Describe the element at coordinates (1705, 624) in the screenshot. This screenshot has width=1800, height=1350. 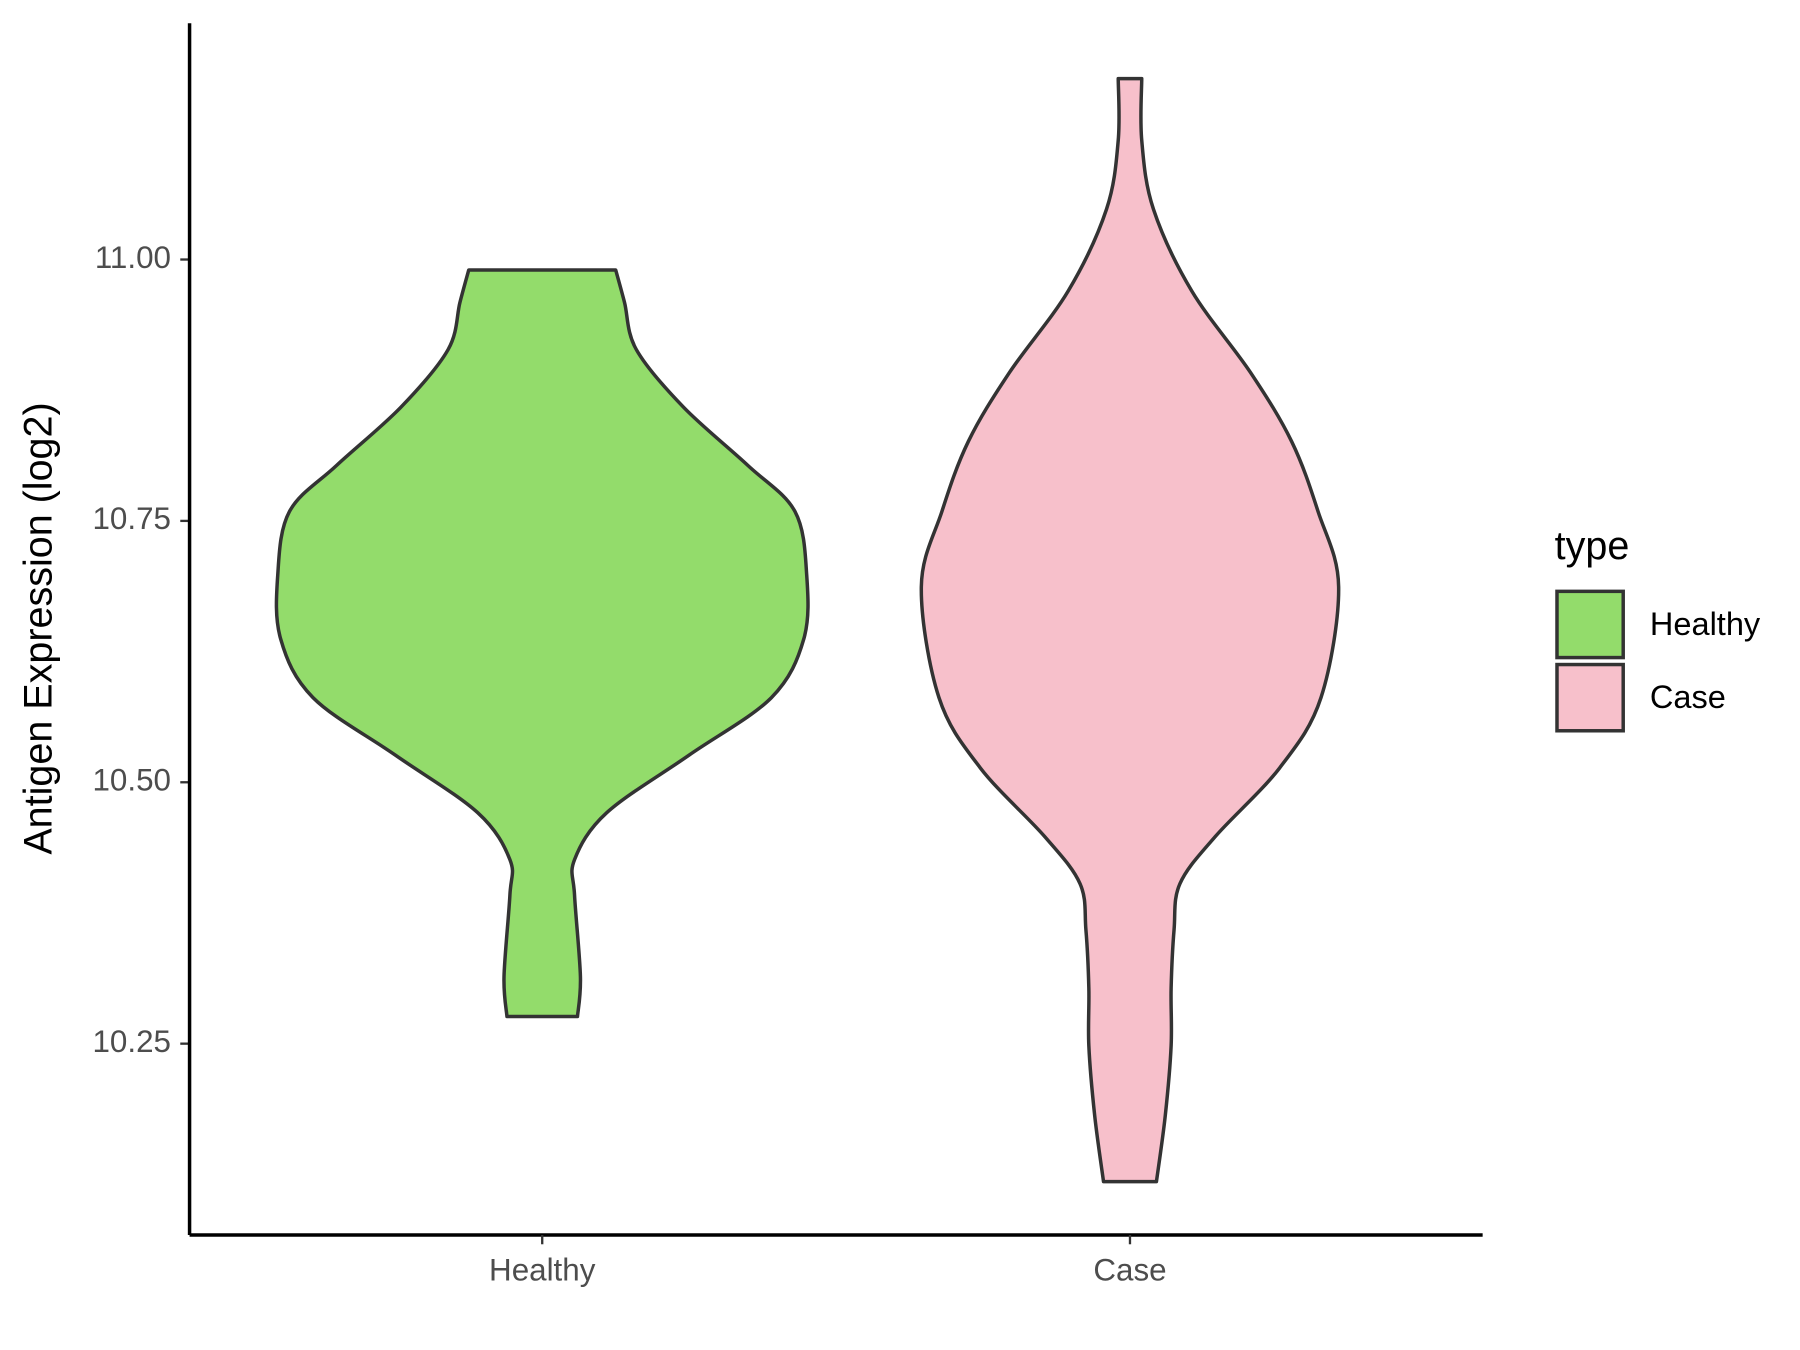
I see `legend-label: Healthy` at that location.